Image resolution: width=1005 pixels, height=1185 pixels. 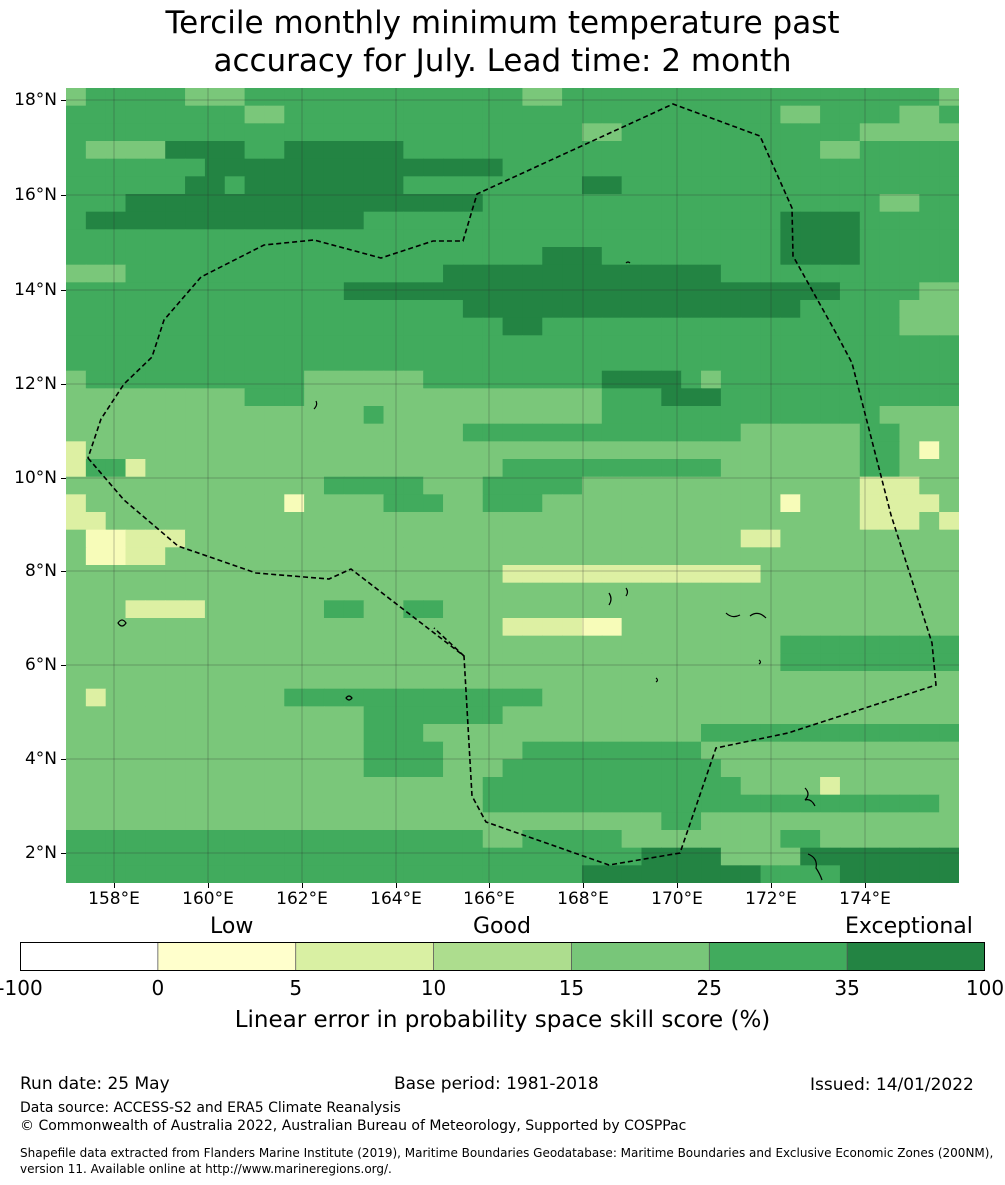 What do you see at coordinates (208, 885) in the screenshot?
I see `longitude-tick` at bounding box center [208, 885].